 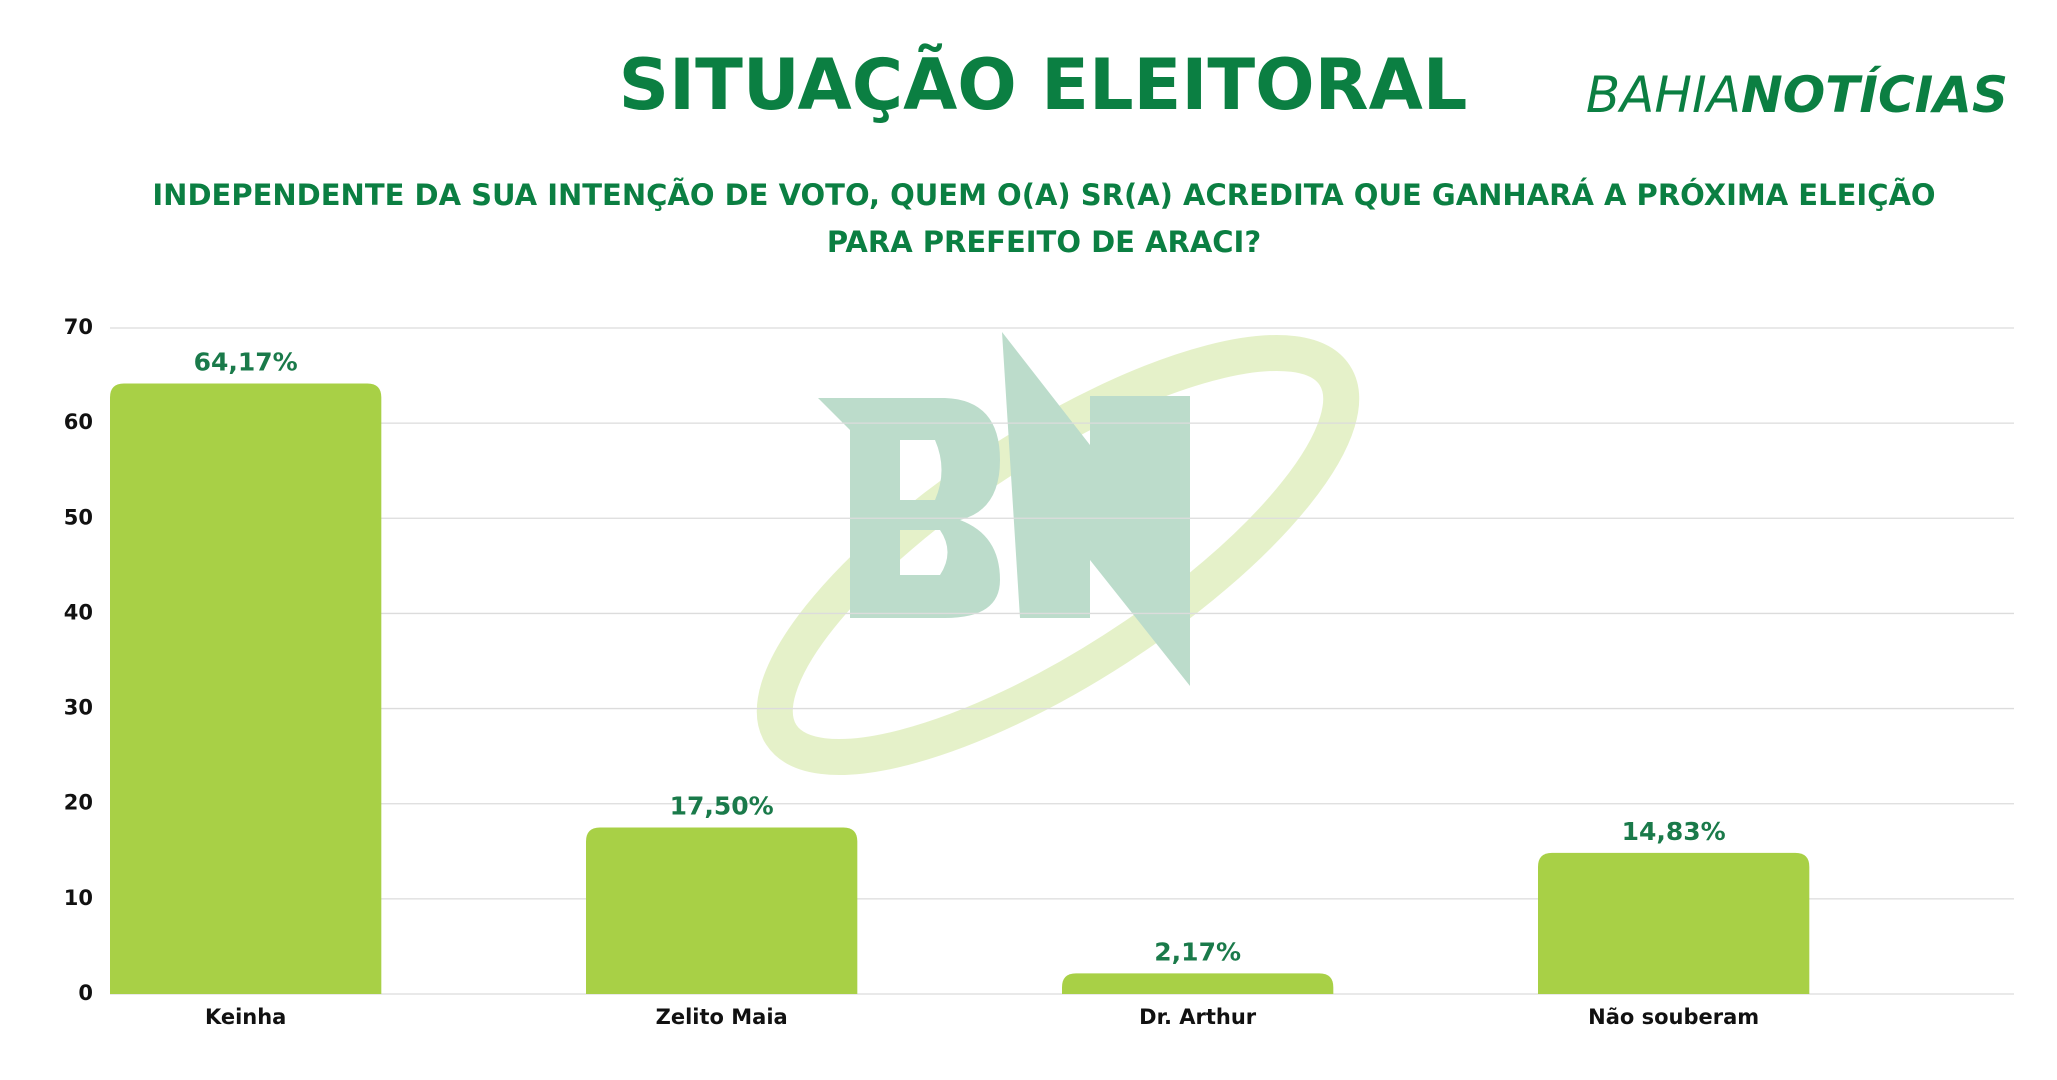 What do you see at coordinates (78, 517) in the screenshot?
I see `y-tick-label: 50` at bounding box center [78, 517].